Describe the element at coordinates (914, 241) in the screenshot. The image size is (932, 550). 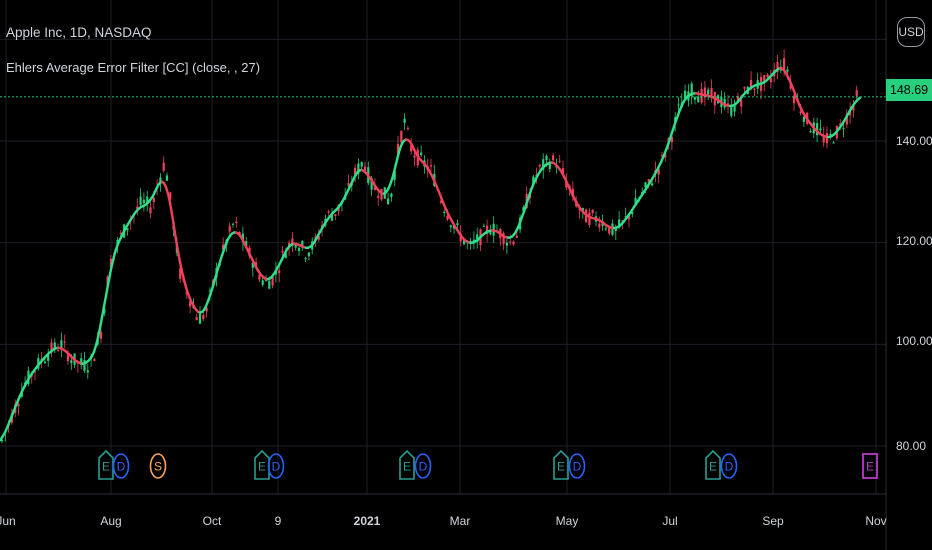
I see `y-tick-label: 120.00` at that location.